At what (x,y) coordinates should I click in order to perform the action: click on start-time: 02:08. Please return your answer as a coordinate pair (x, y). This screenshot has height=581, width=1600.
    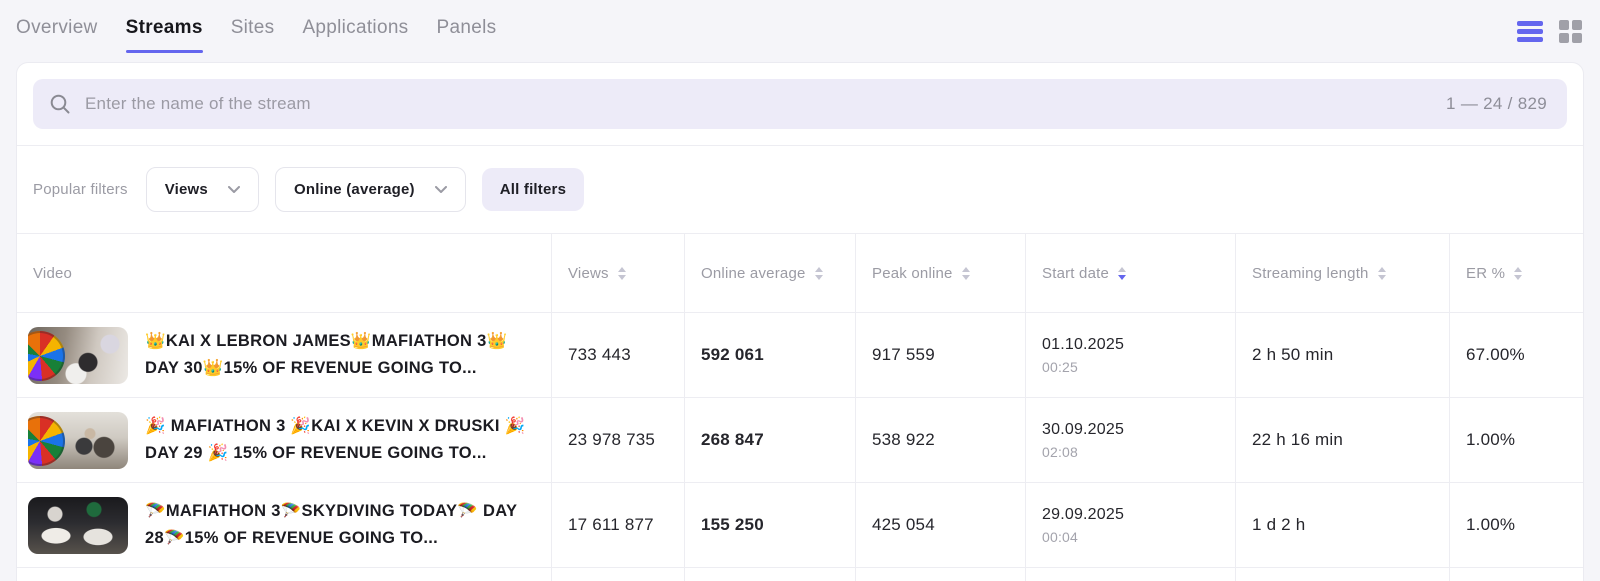
    Looking at the image, I should click on (1060, 451).